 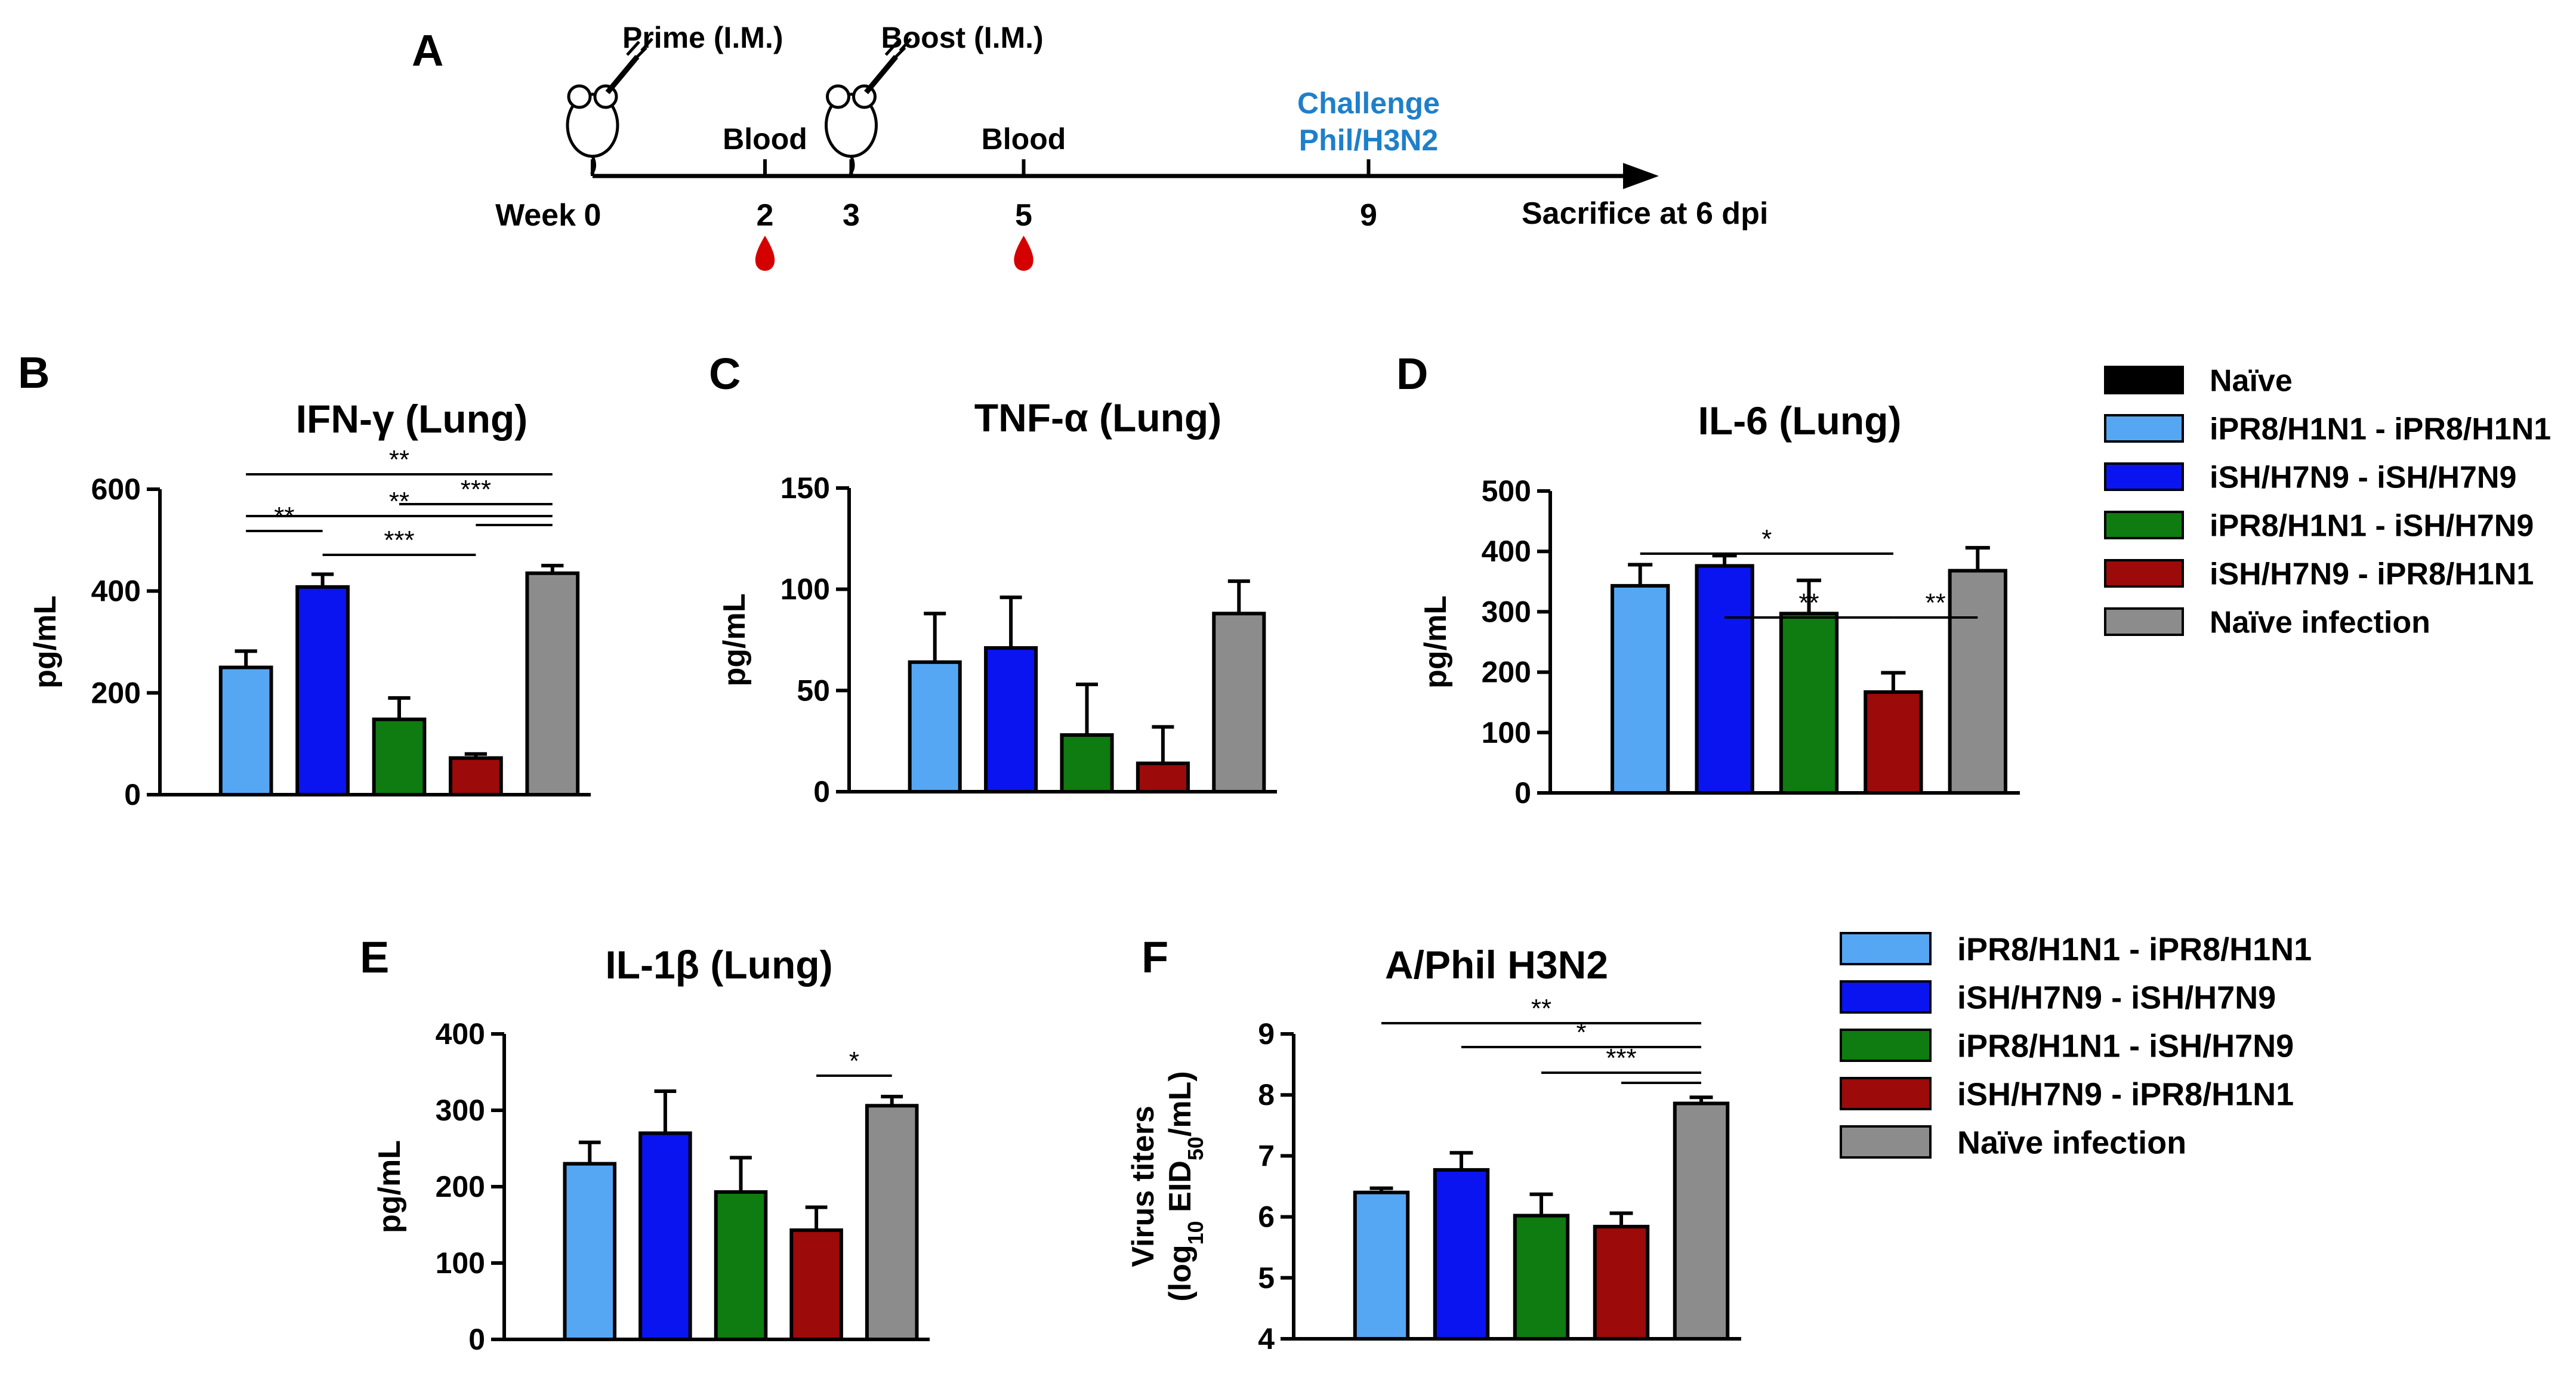 What do you see at coordinates (1266, 1094) in the screenshot?
I see `y-tick-label: 8` at bounding box center [1266, 1094].